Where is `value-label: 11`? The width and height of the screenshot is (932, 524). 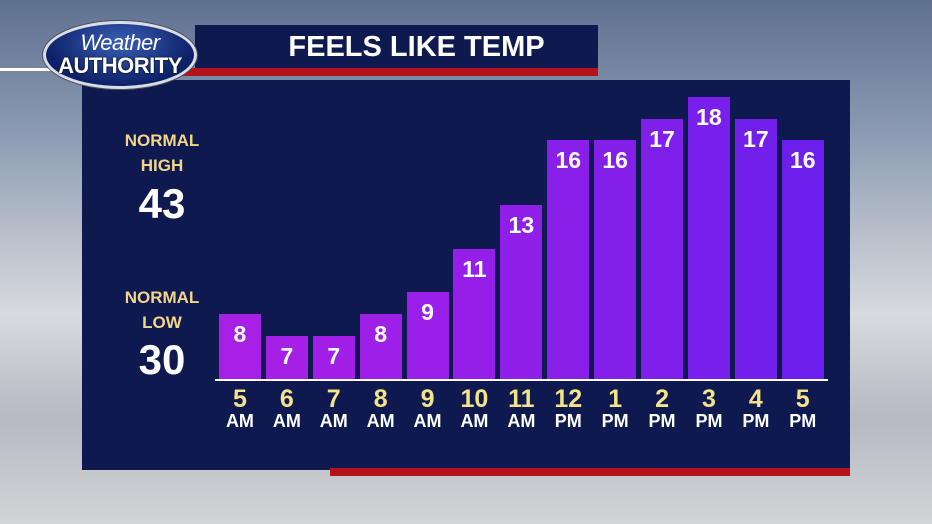 value-label: 11 is located at coordinates (474, 268).